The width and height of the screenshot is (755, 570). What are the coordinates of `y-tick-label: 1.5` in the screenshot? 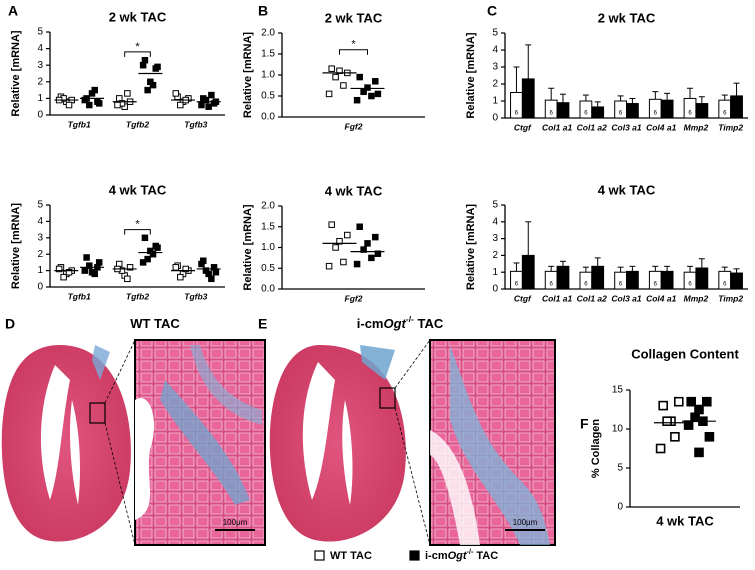 It's located at (268, 54).